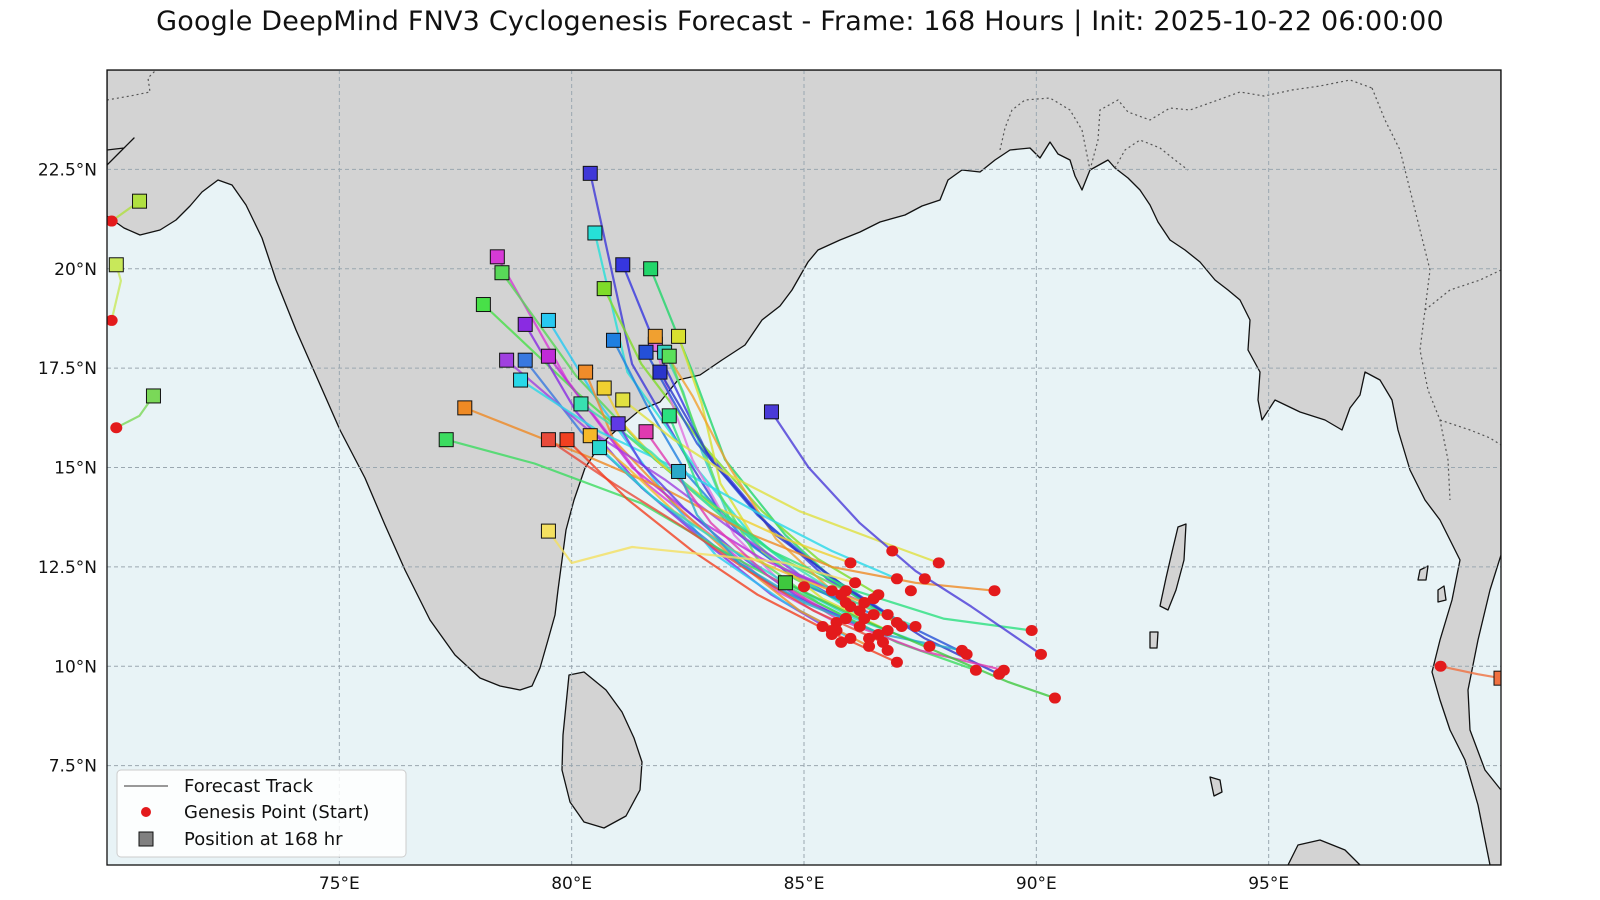  What do you see at coordinates (804, 884) in the screenshot?
I see `x-tick-label: 85°E` at bounding box center [804, 884].